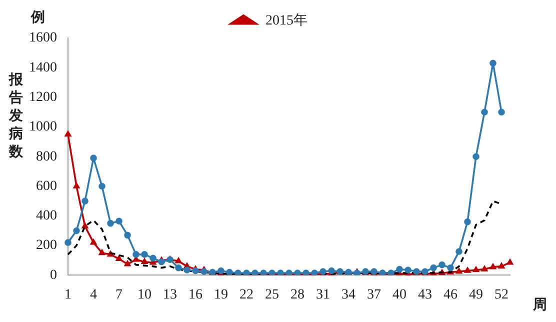 This screenshot has height=322, width=556. What do you see at coordinates (53, 275) in the screenshot?
I see `y-tick-label: 0` at bounding box center [53, 275].